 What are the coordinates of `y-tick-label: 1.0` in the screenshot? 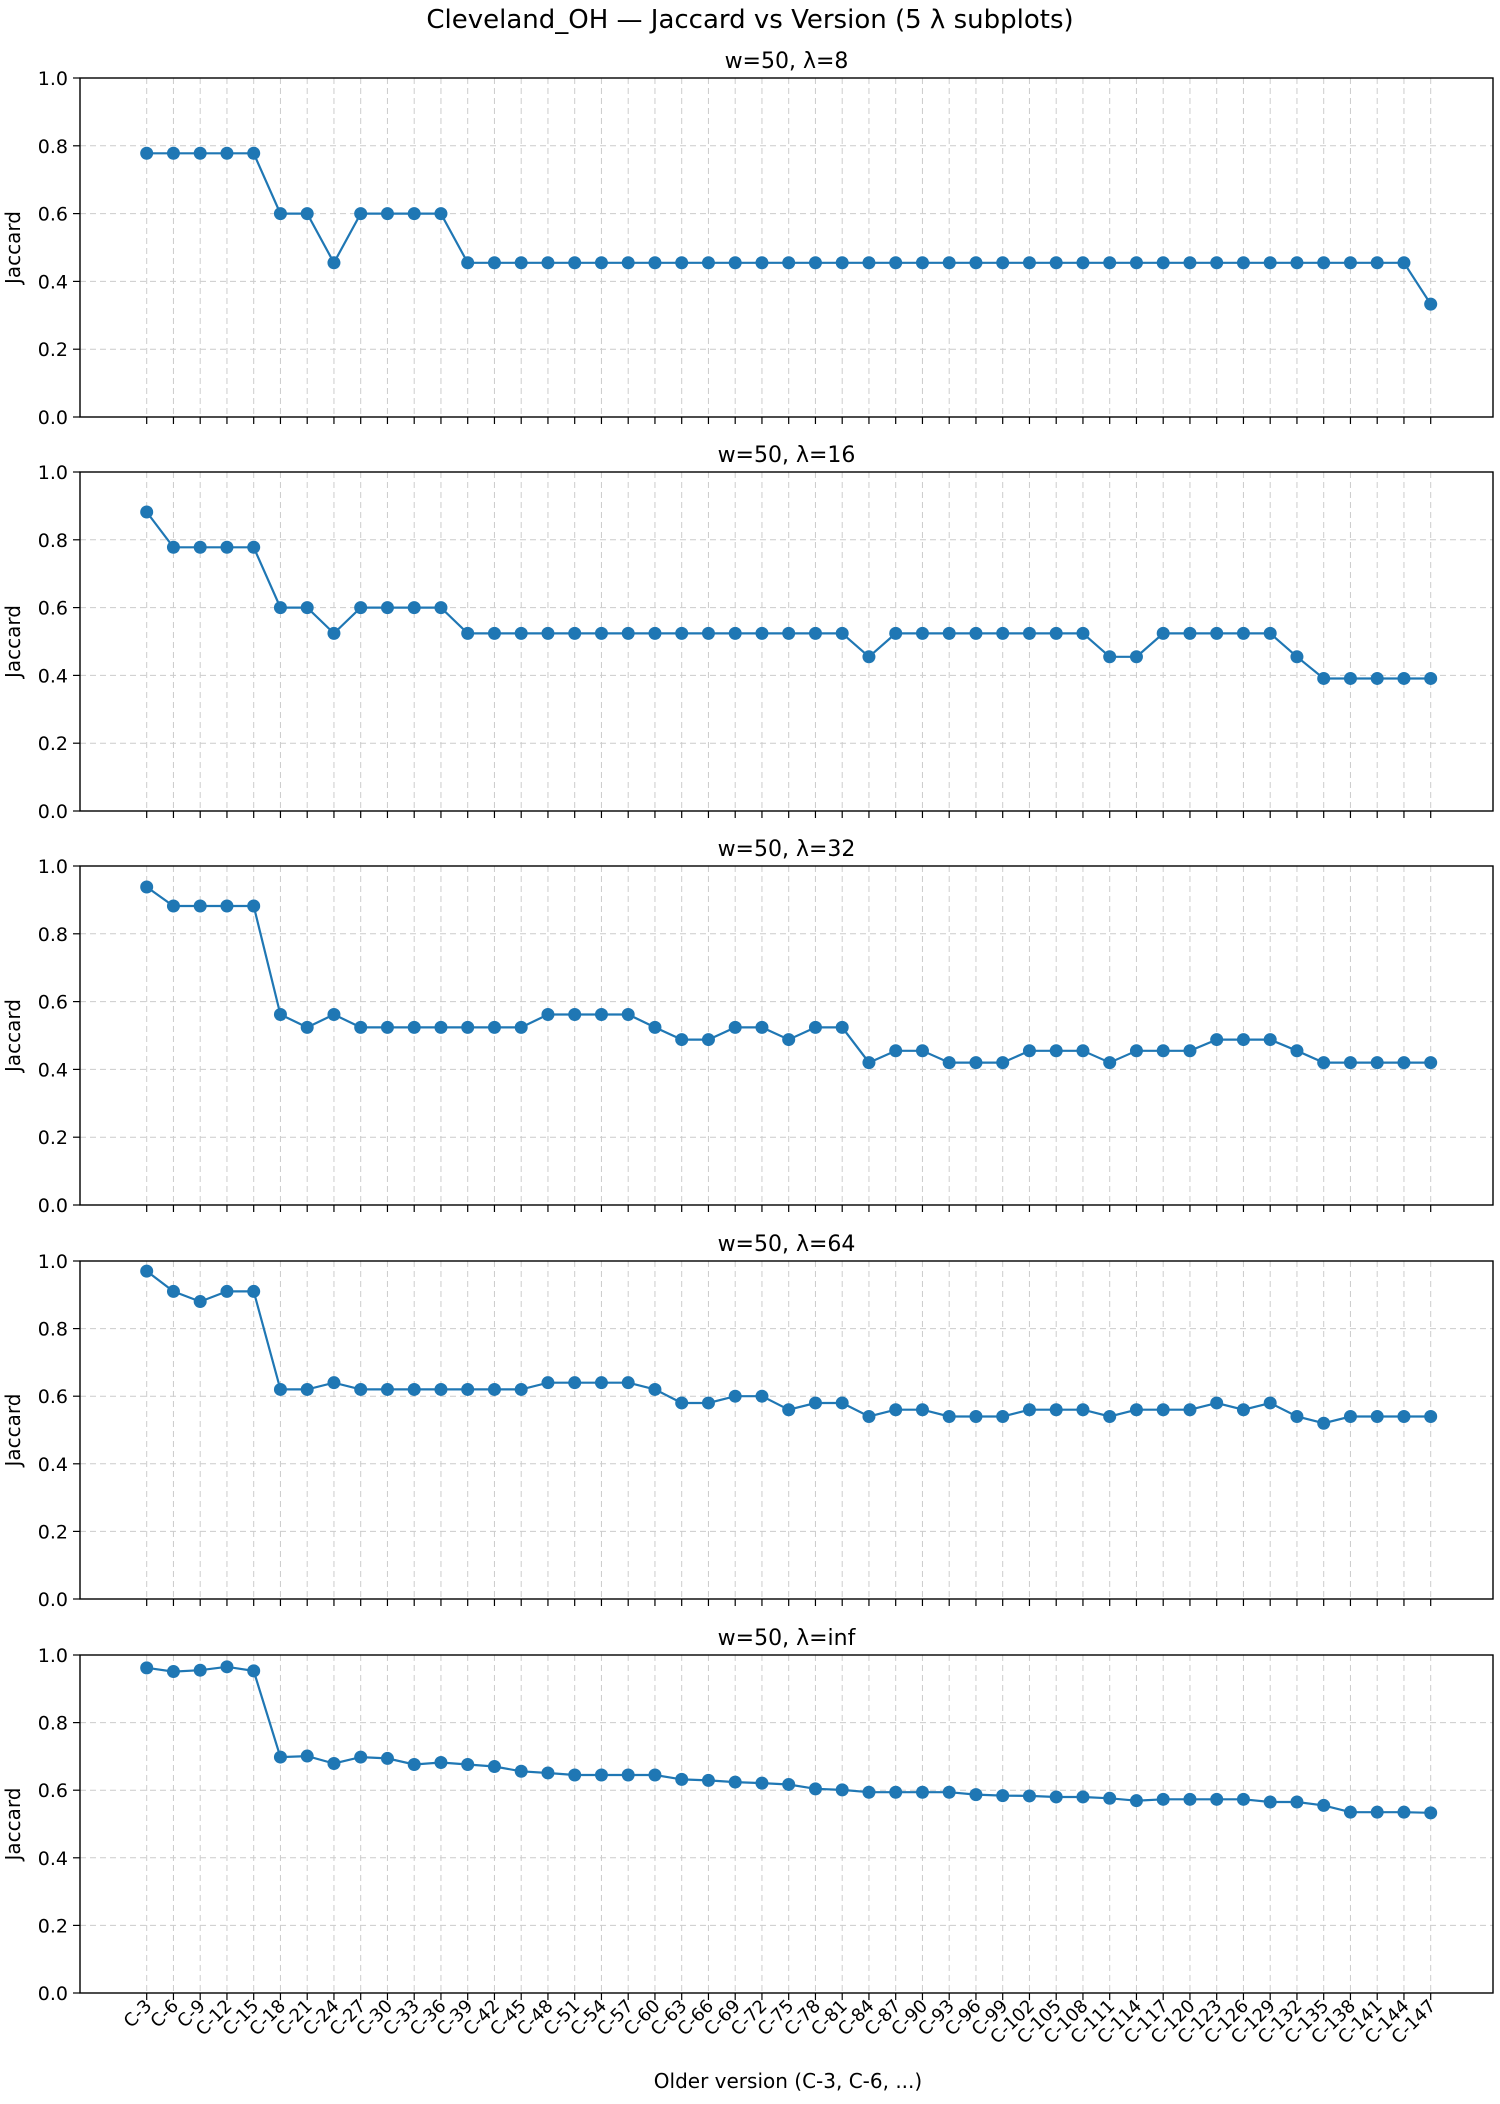 It's located at (53, 473).